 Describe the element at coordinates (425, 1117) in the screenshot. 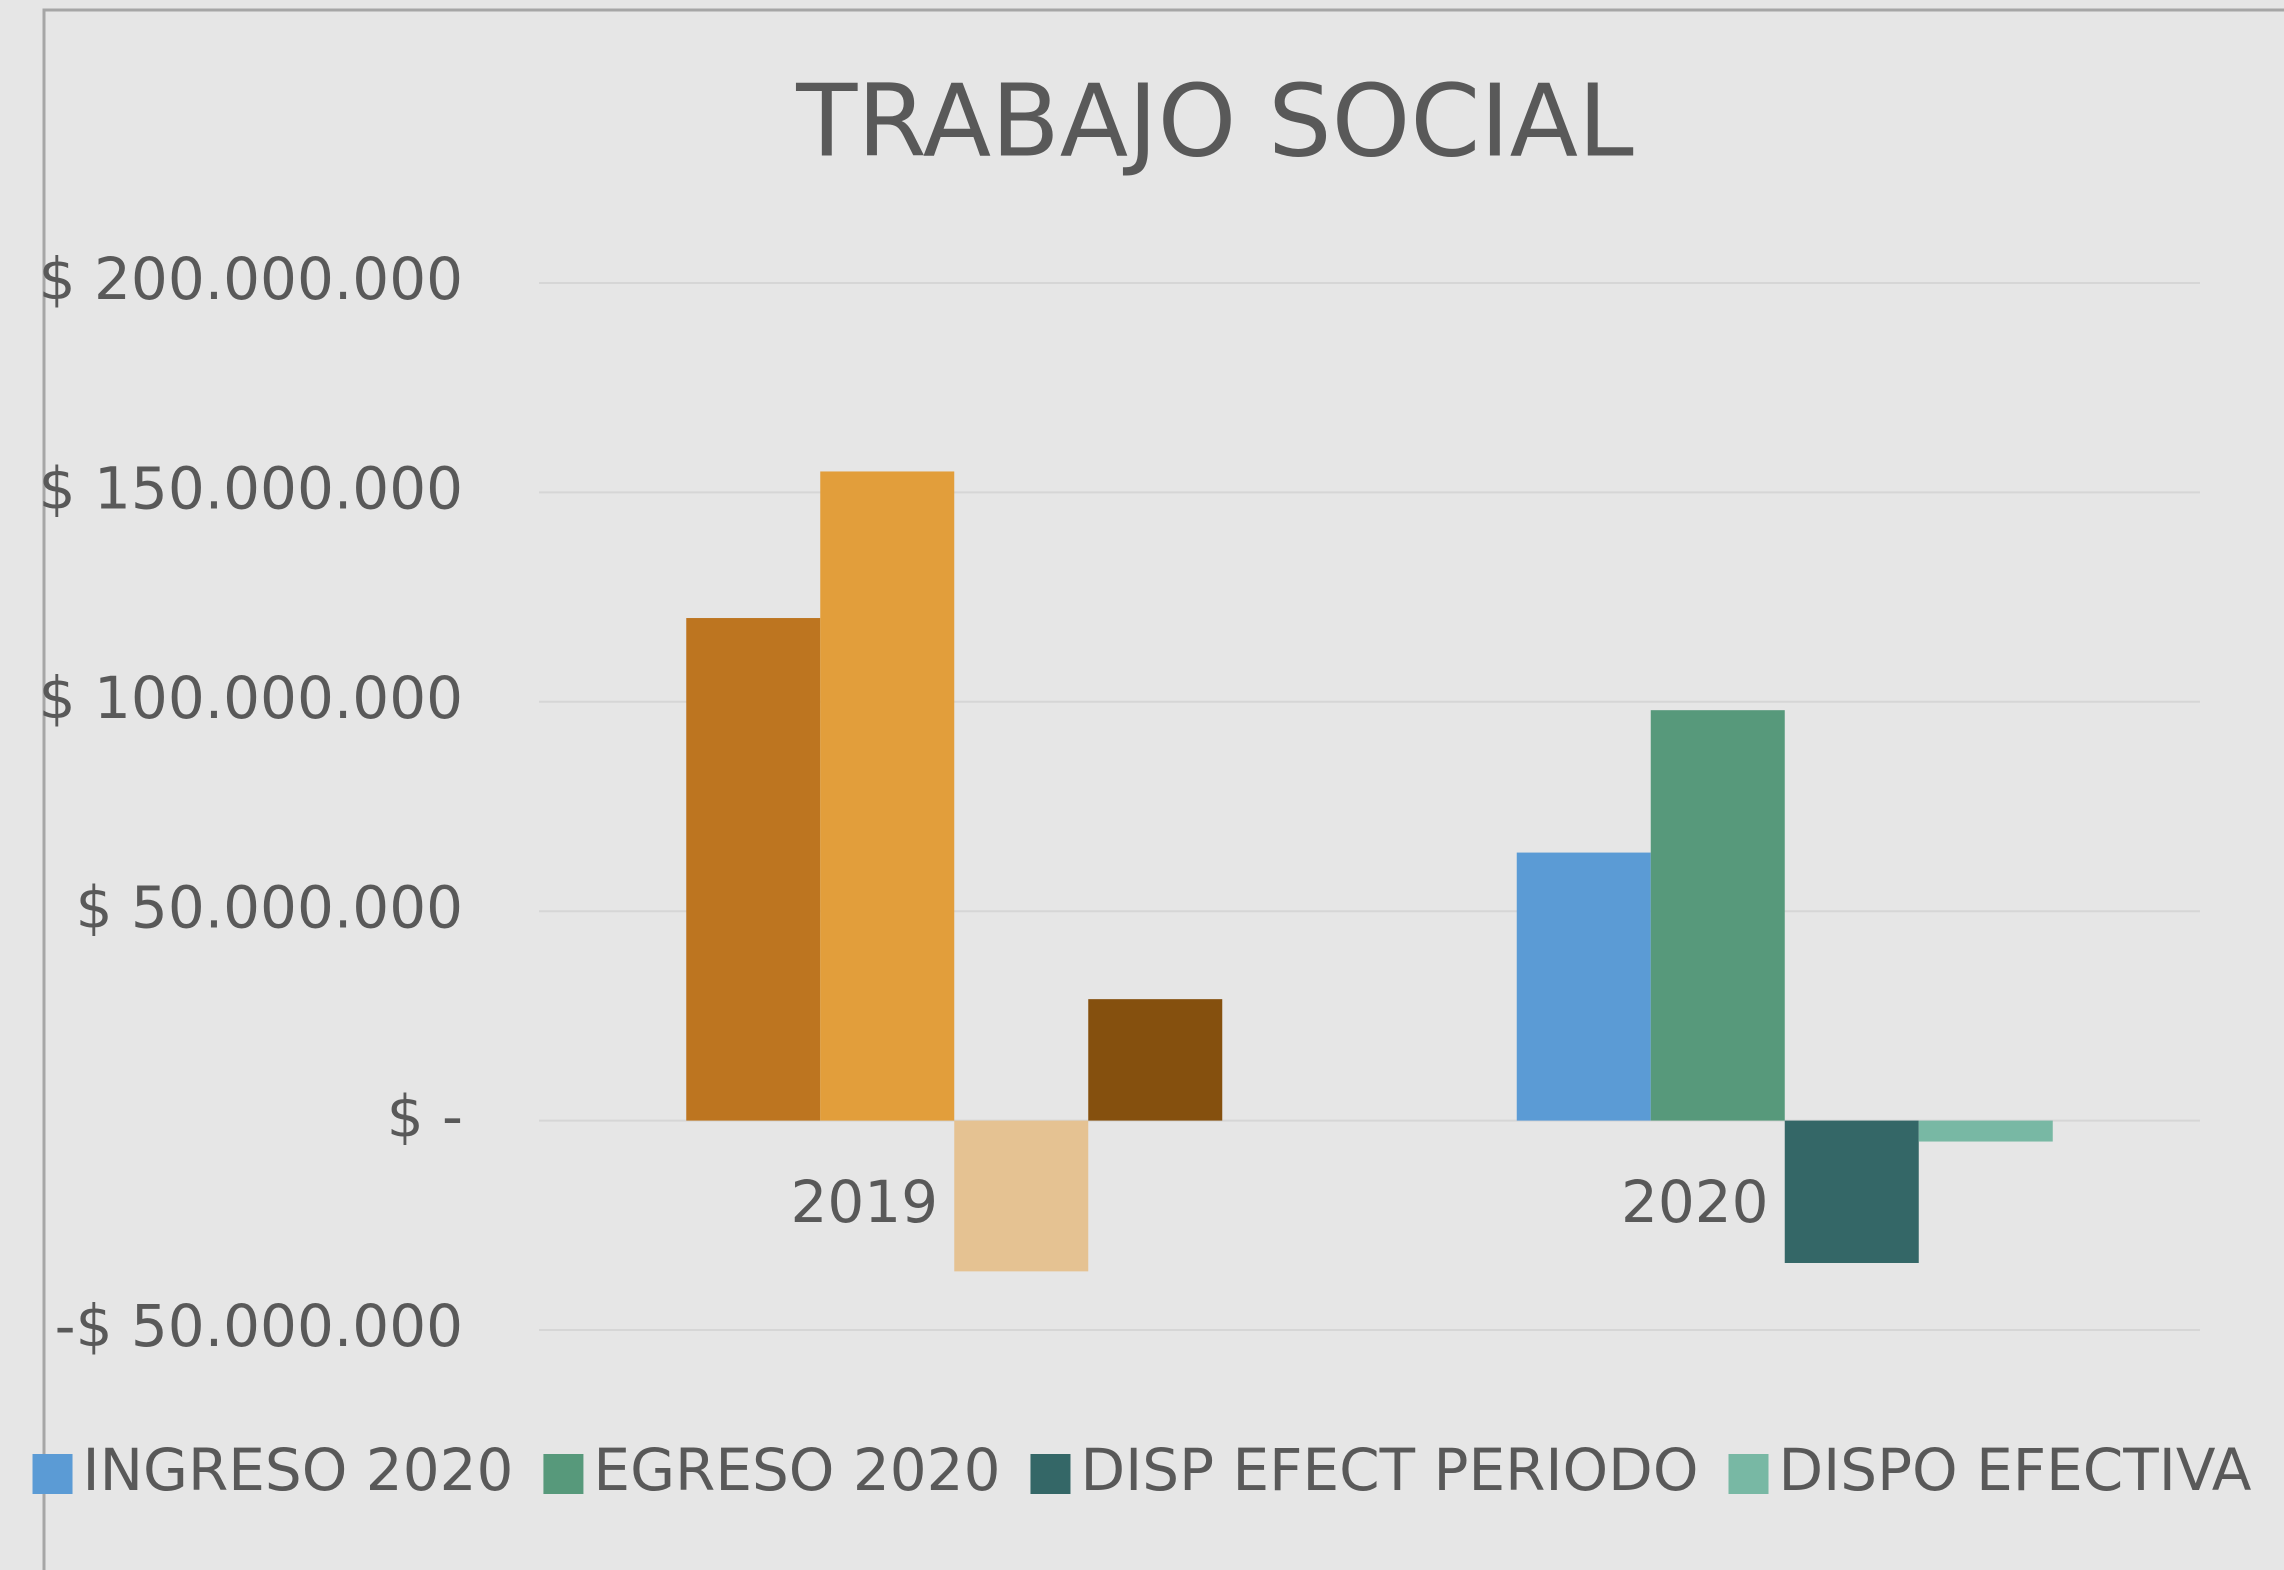

I see `y-tick-label: $ -` at that location.